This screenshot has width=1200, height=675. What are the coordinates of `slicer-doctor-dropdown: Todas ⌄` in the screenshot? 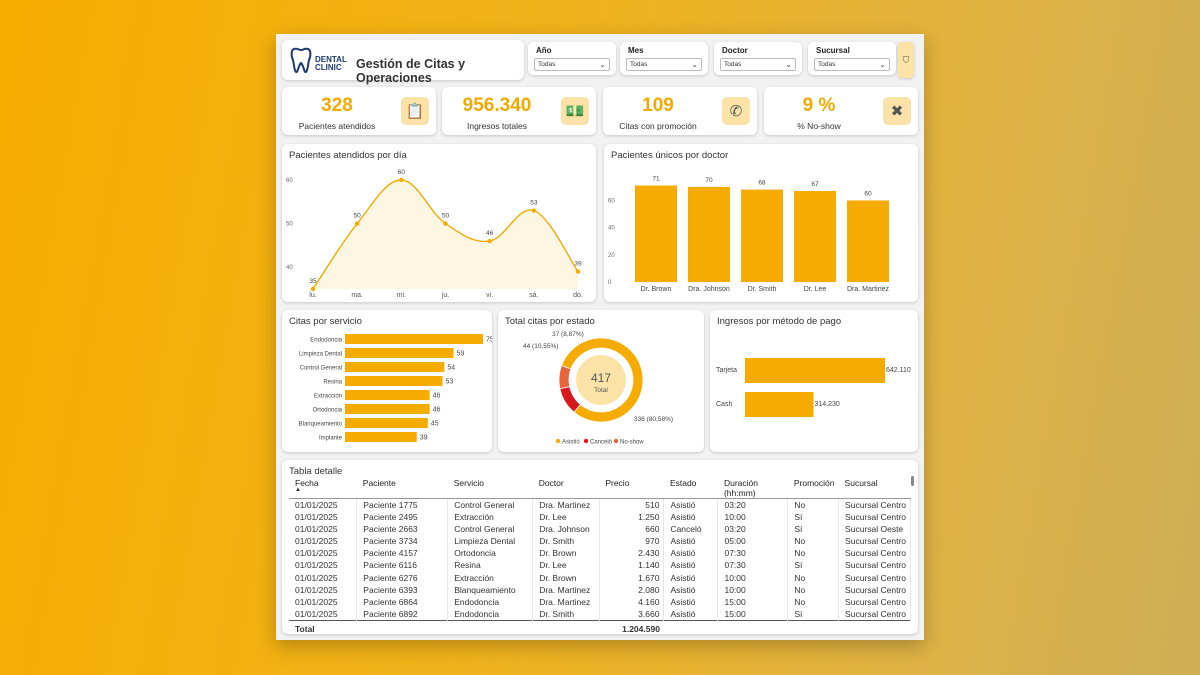 It's located at (758, 64).